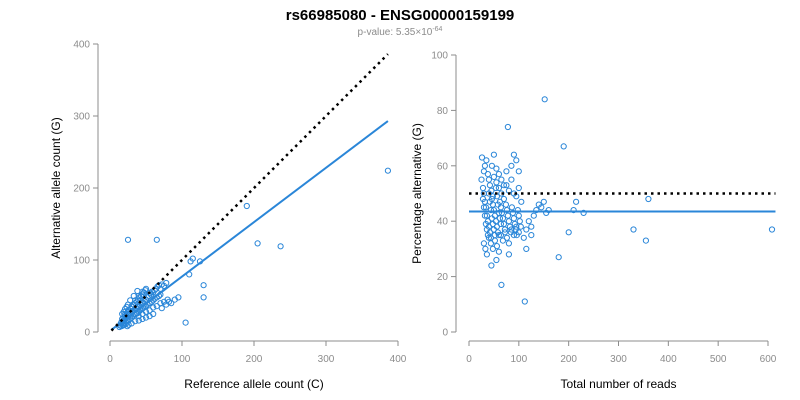  What do you see at coordinates (417, 193) in the screenshot?
I see `y-axis-label: Percentage alternative (G)` at bounding box center [417, 193].